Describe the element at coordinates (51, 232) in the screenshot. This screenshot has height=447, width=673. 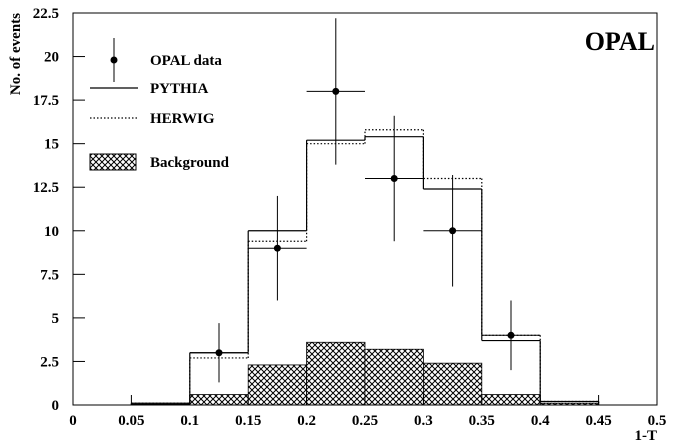
I see `y-tick-label: 10` at that location.